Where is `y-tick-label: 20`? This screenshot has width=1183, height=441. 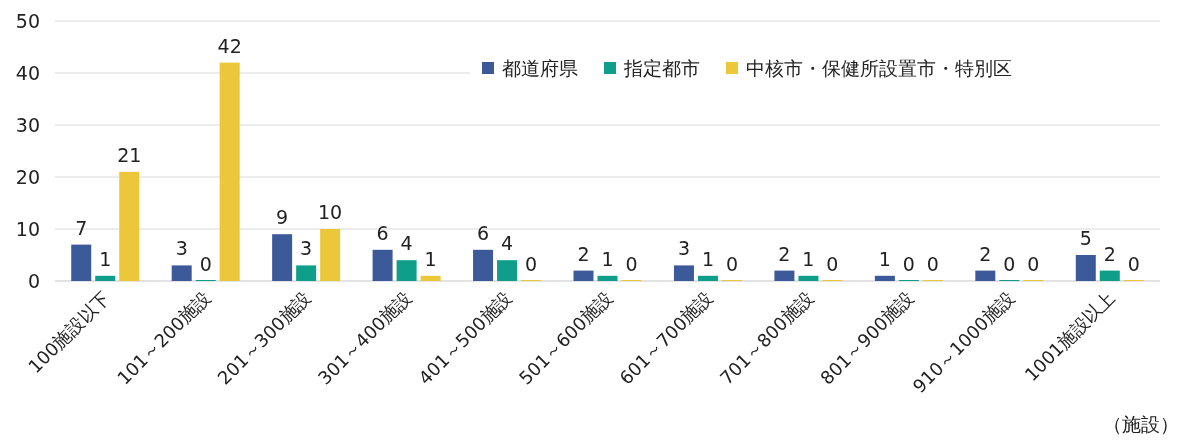 y-tick-label: 20 is located at coordinates (27, 177).